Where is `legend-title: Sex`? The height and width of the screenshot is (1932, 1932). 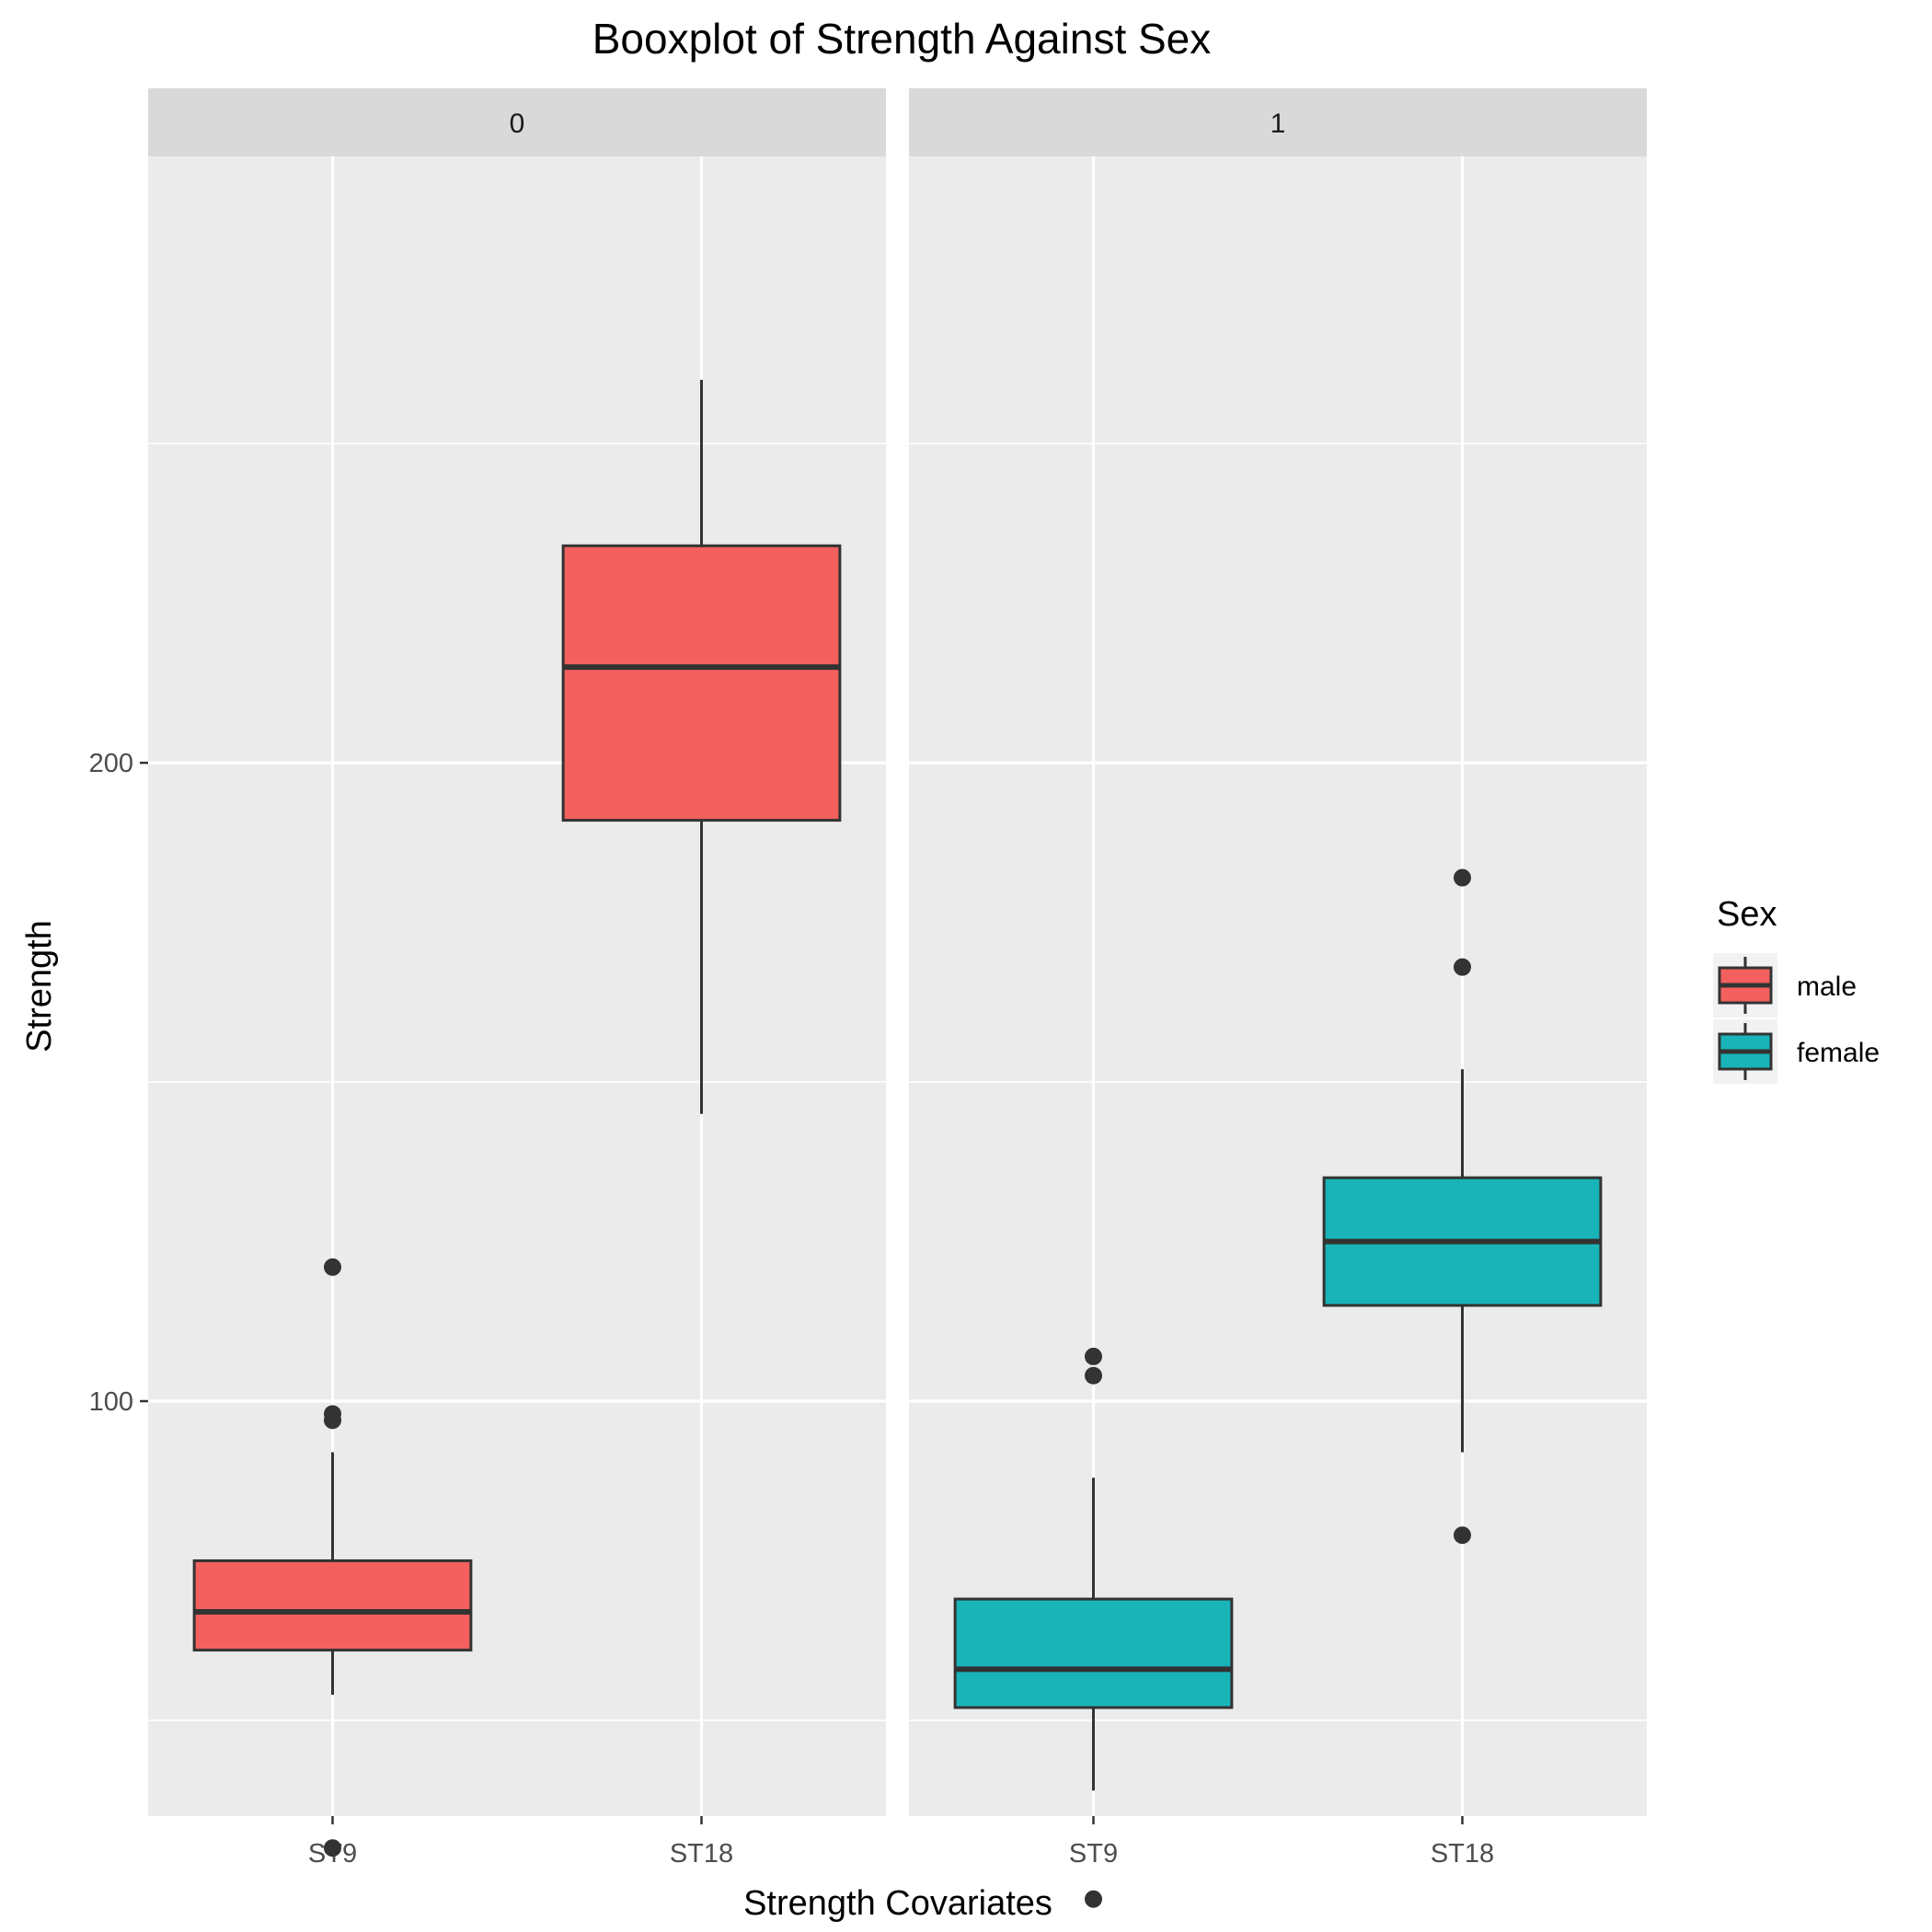 legend-title: Sex is located at coordinates (1747, 914).